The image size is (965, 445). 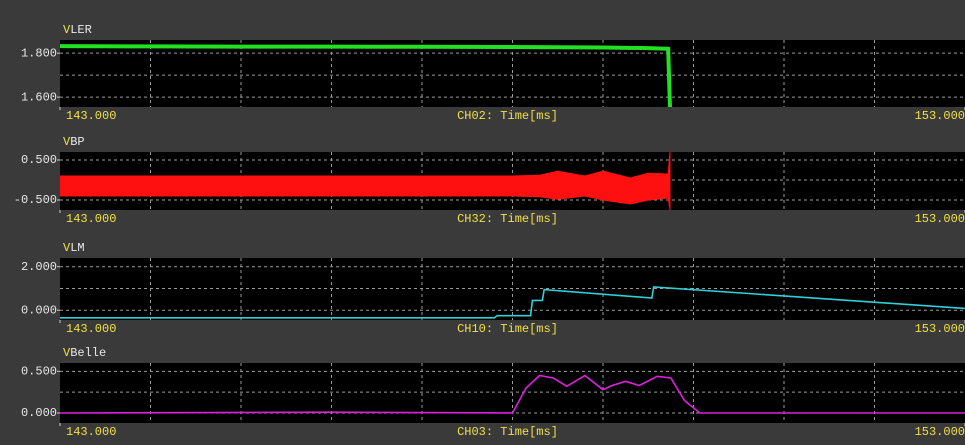 I want to click on panel-title: VLER, so click(x=77, y=30).